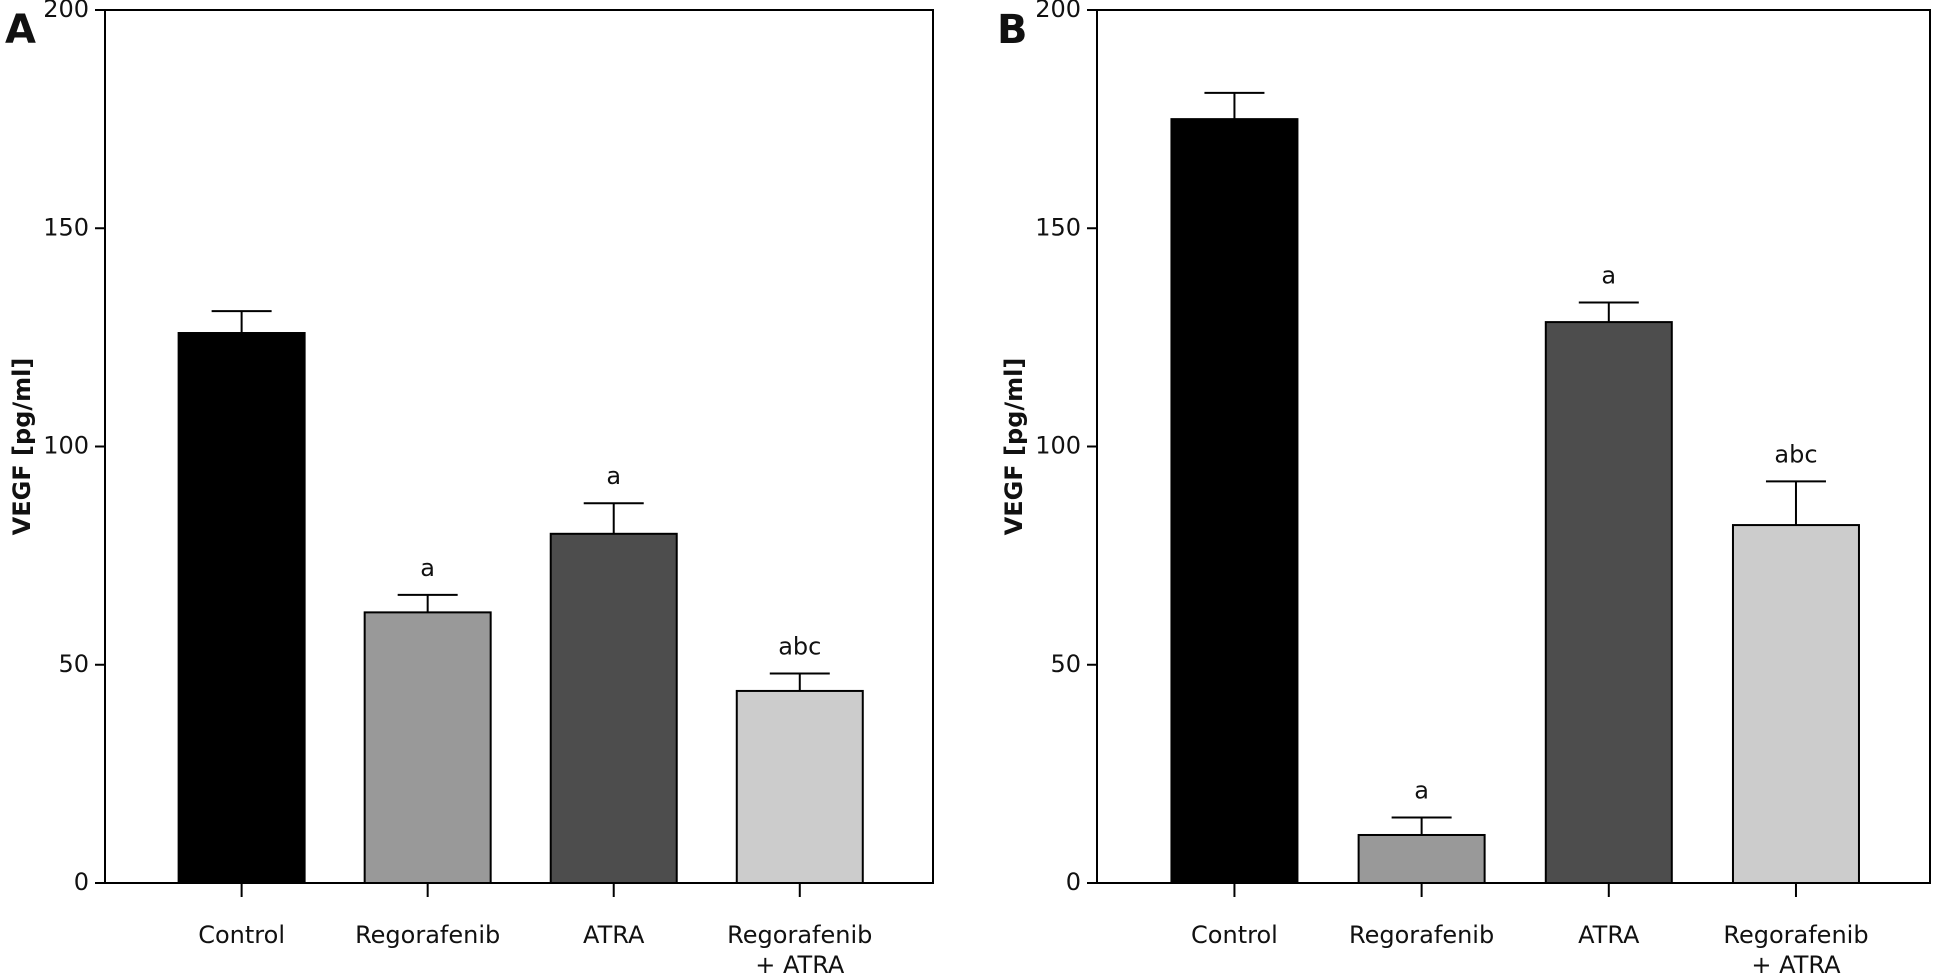 This screenshot has height=980, width=1933. I want to click on panel-label: B, so click(1012, 30).